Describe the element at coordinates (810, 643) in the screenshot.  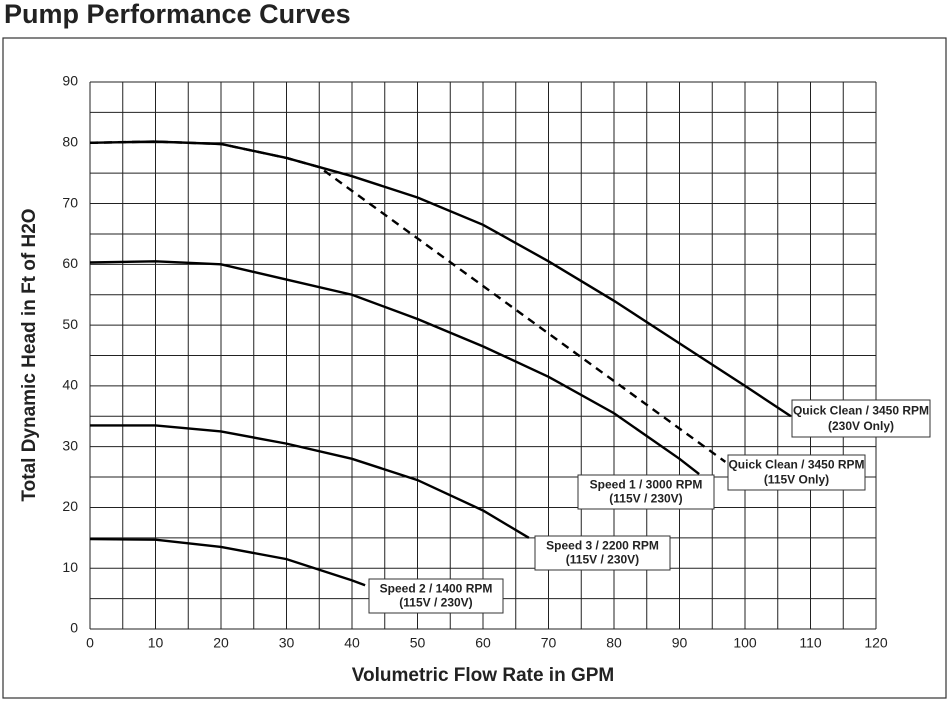
I see `x-tick-label: 110` at that location.